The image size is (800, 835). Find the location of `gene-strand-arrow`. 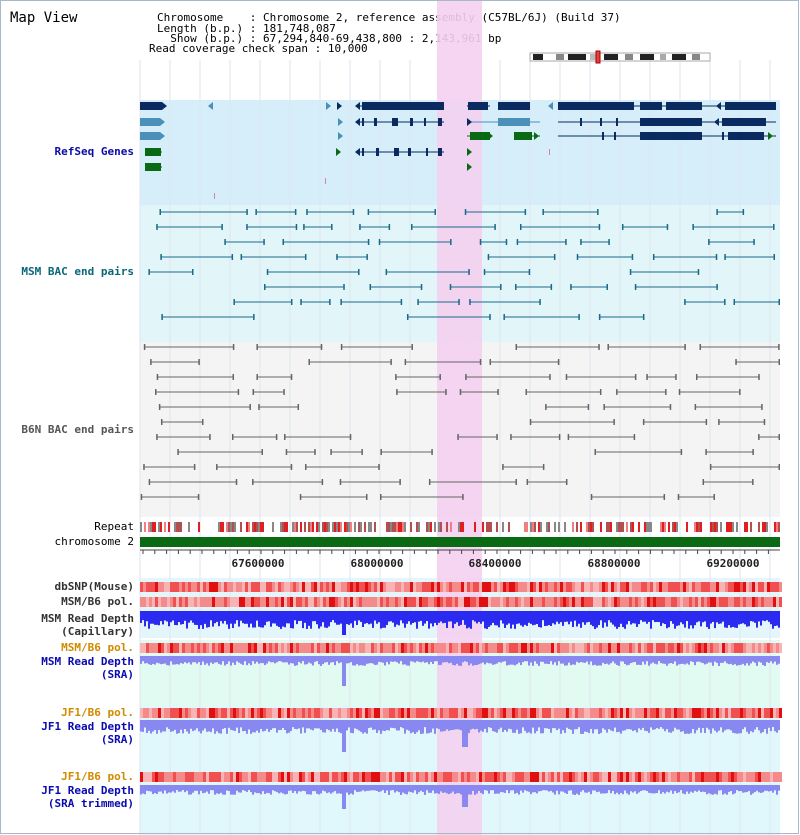

gene-strand-arrow is located at coordinates (550, 106).